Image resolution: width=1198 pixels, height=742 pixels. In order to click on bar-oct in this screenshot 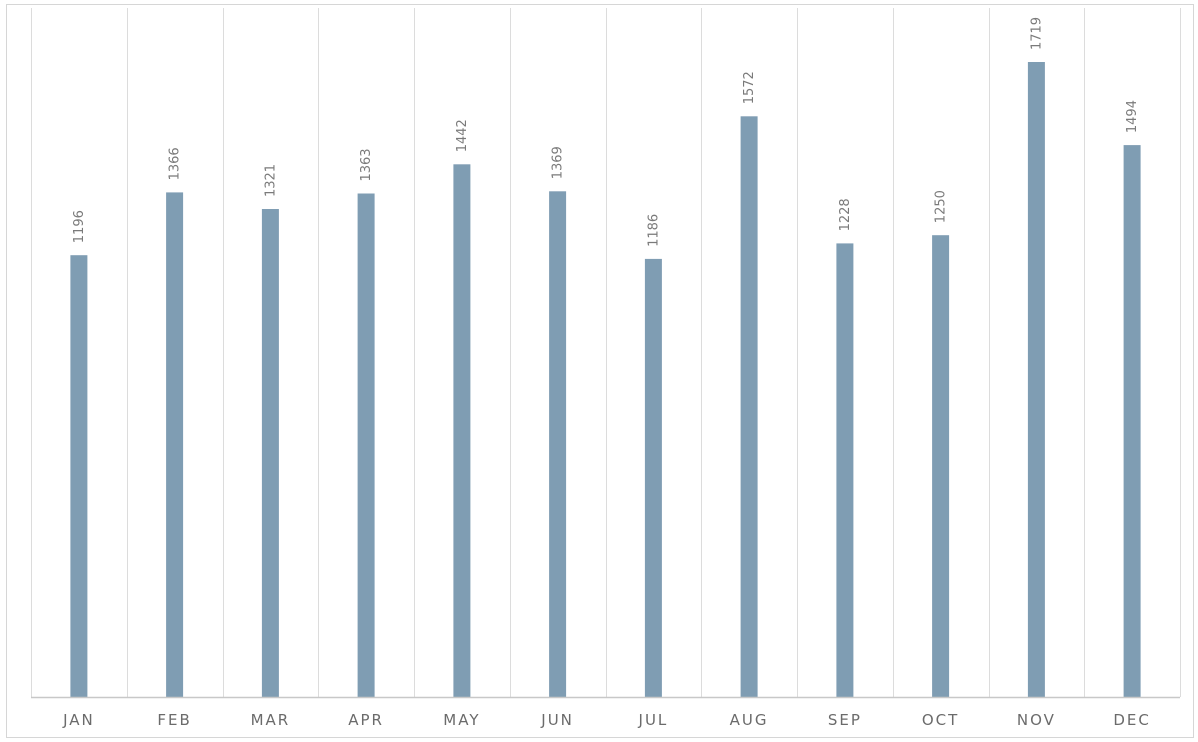, I will do `click(941, 466)`.